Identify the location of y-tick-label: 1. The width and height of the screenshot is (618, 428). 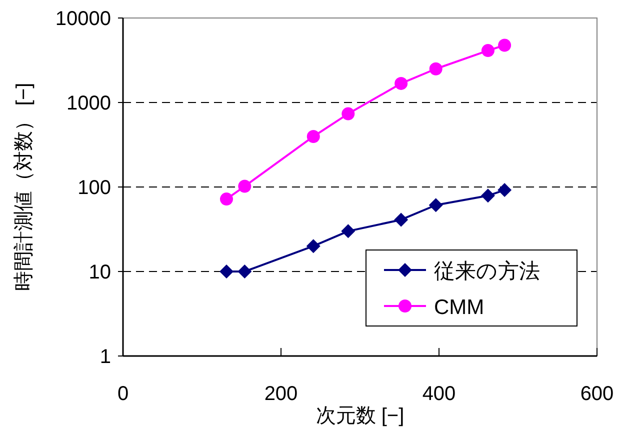
(105, 357).